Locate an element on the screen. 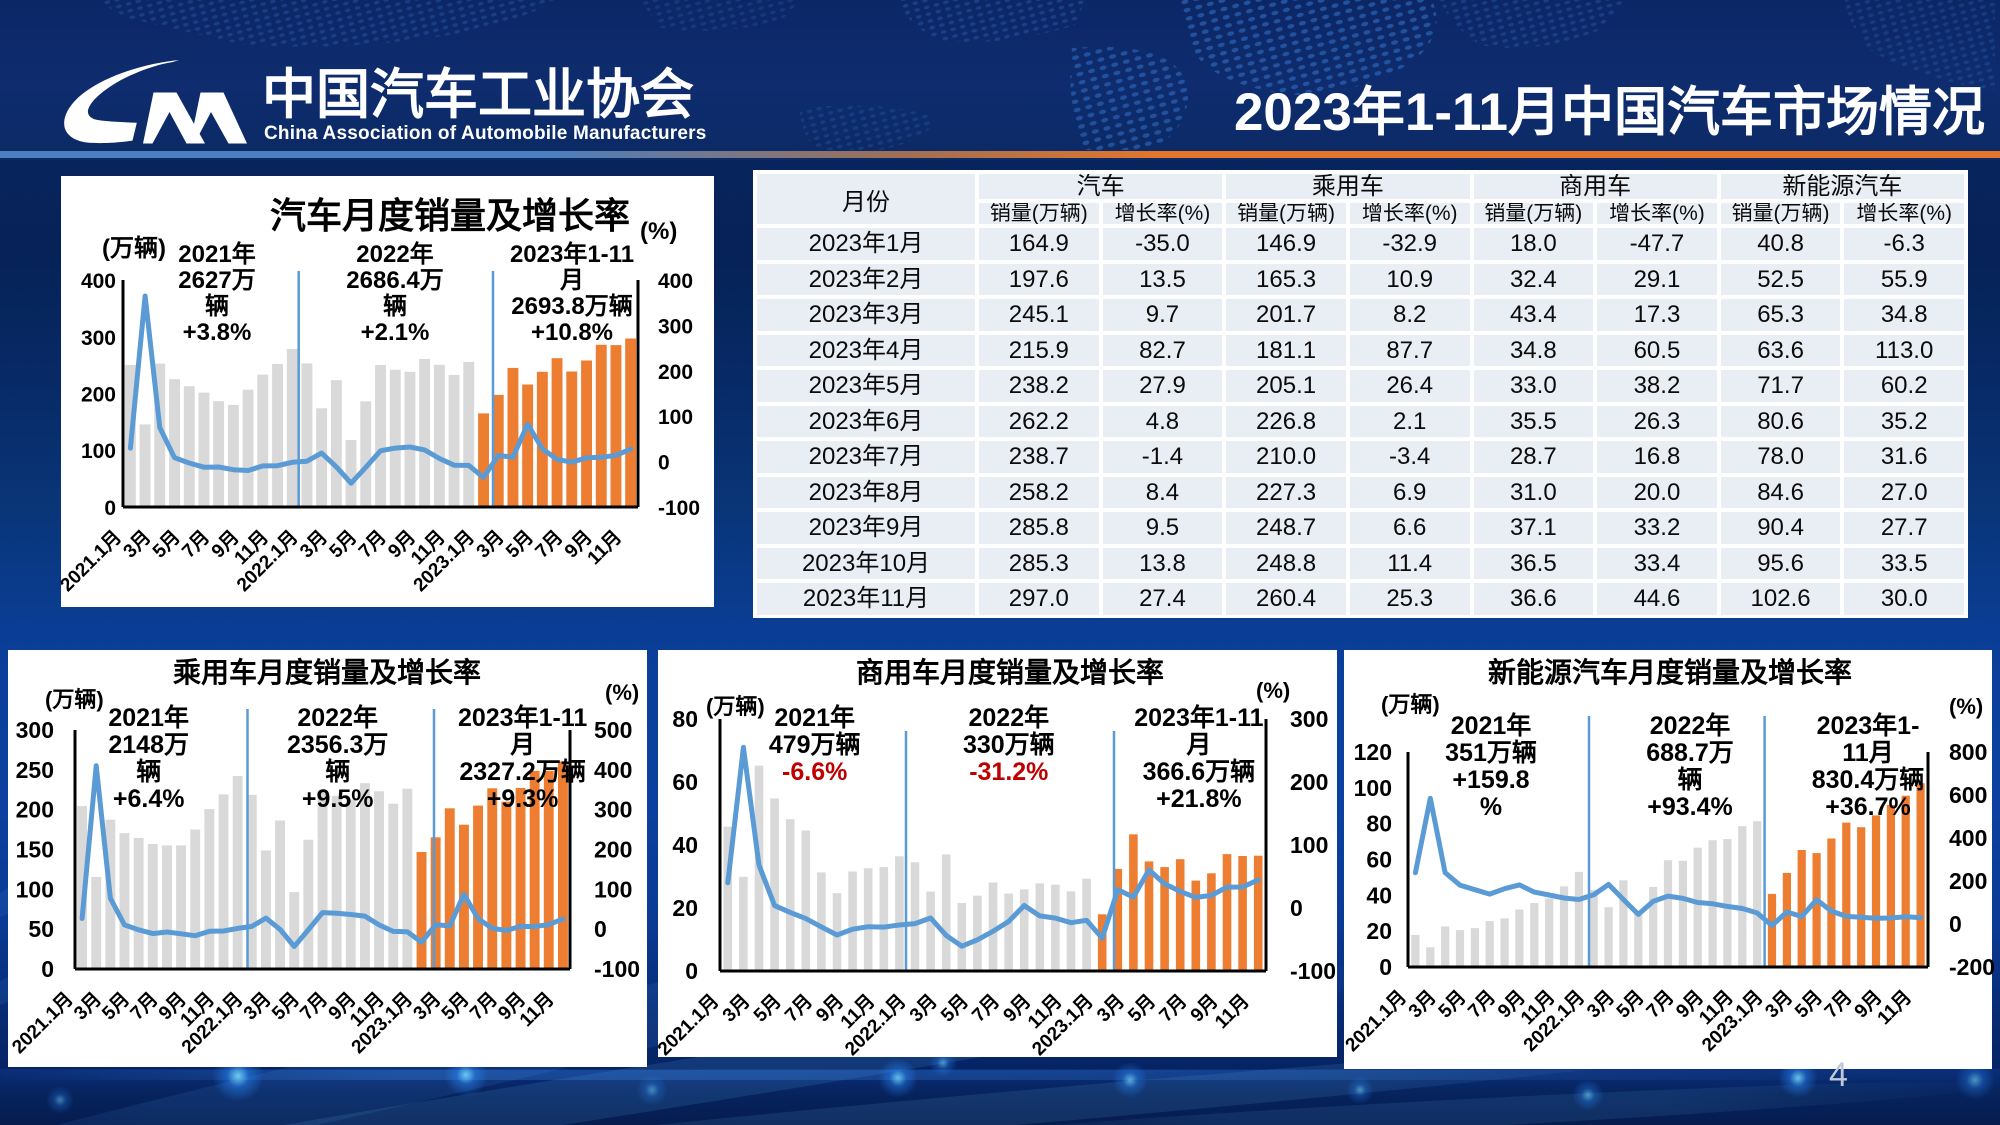  svg-text: 50 is located at coordinates (41, 929).